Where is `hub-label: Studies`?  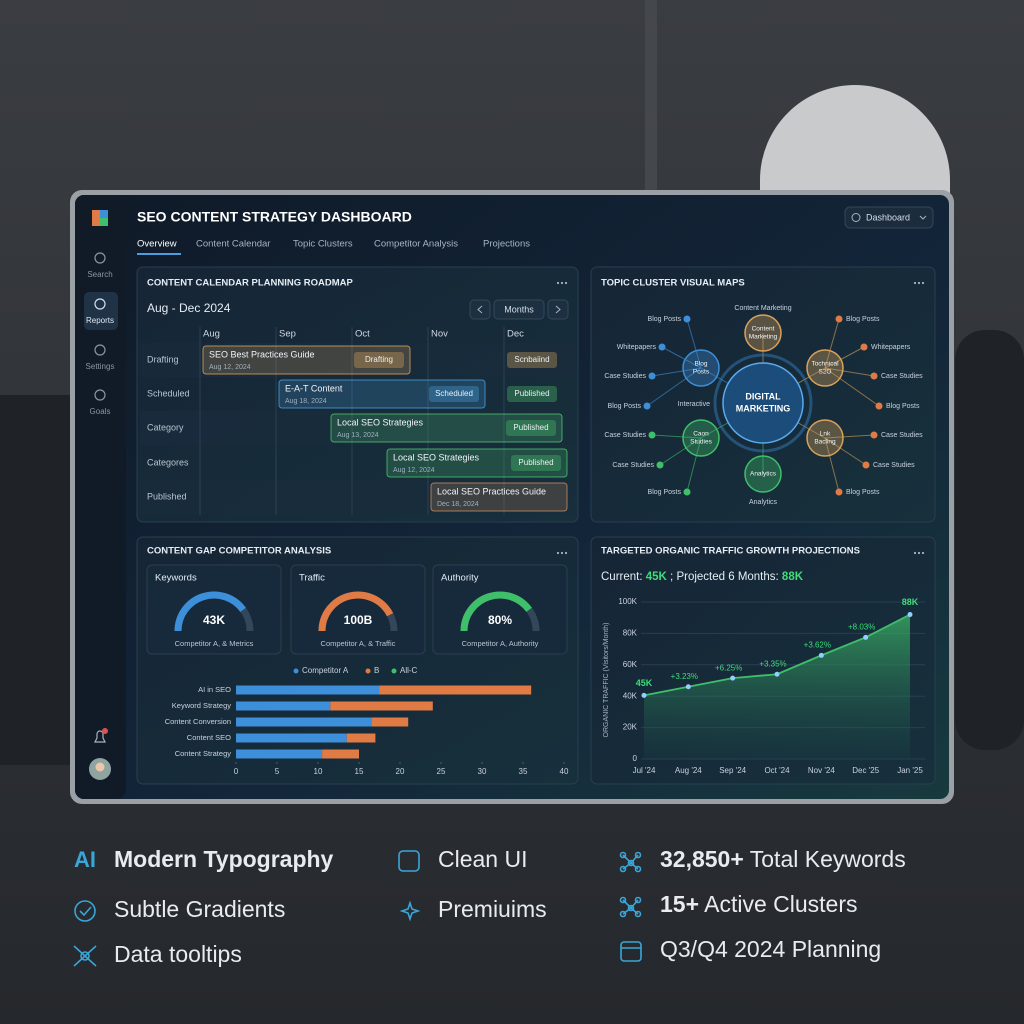 hub-label: Studies is located at coordinates (701, 442).